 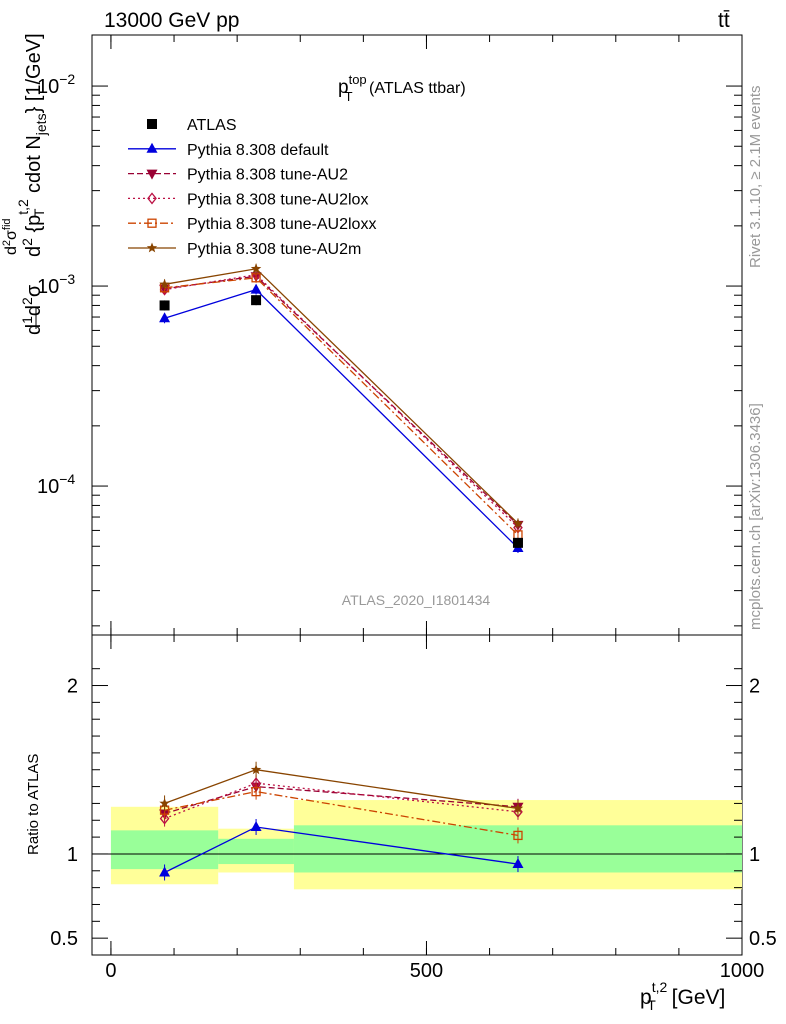 What do you see at coordinates (56, 84) in the screenshot?
I see `main-y-tick-label: 10⁻²` at bounding box center [56, 84].